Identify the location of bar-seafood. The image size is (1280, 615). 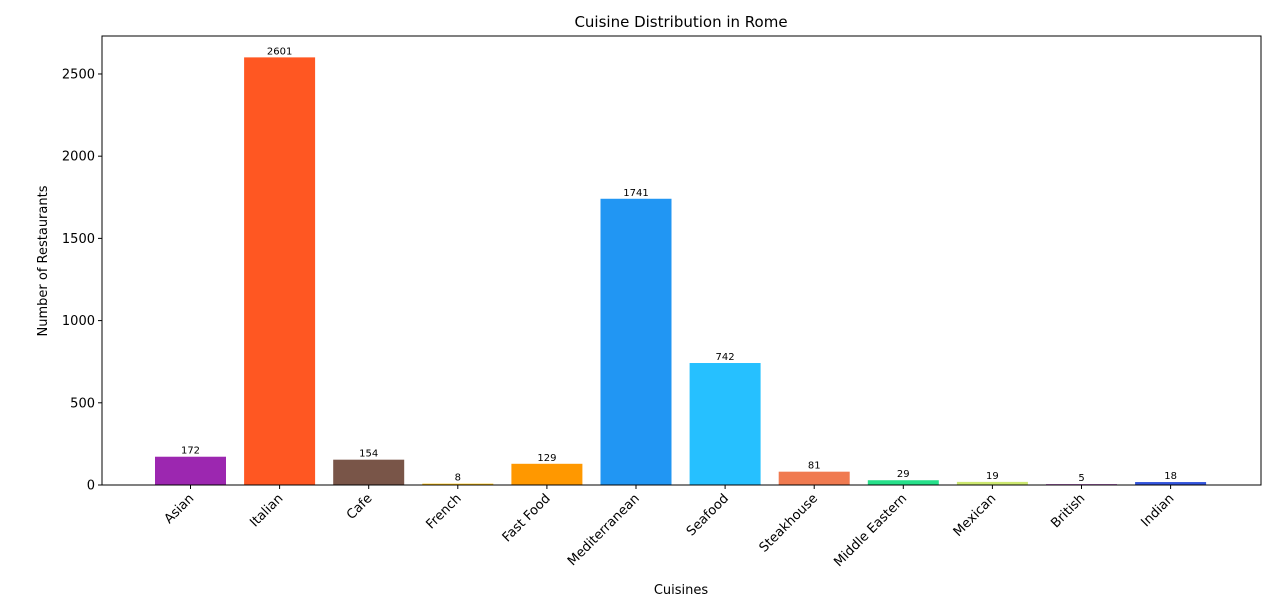
(725, 424).